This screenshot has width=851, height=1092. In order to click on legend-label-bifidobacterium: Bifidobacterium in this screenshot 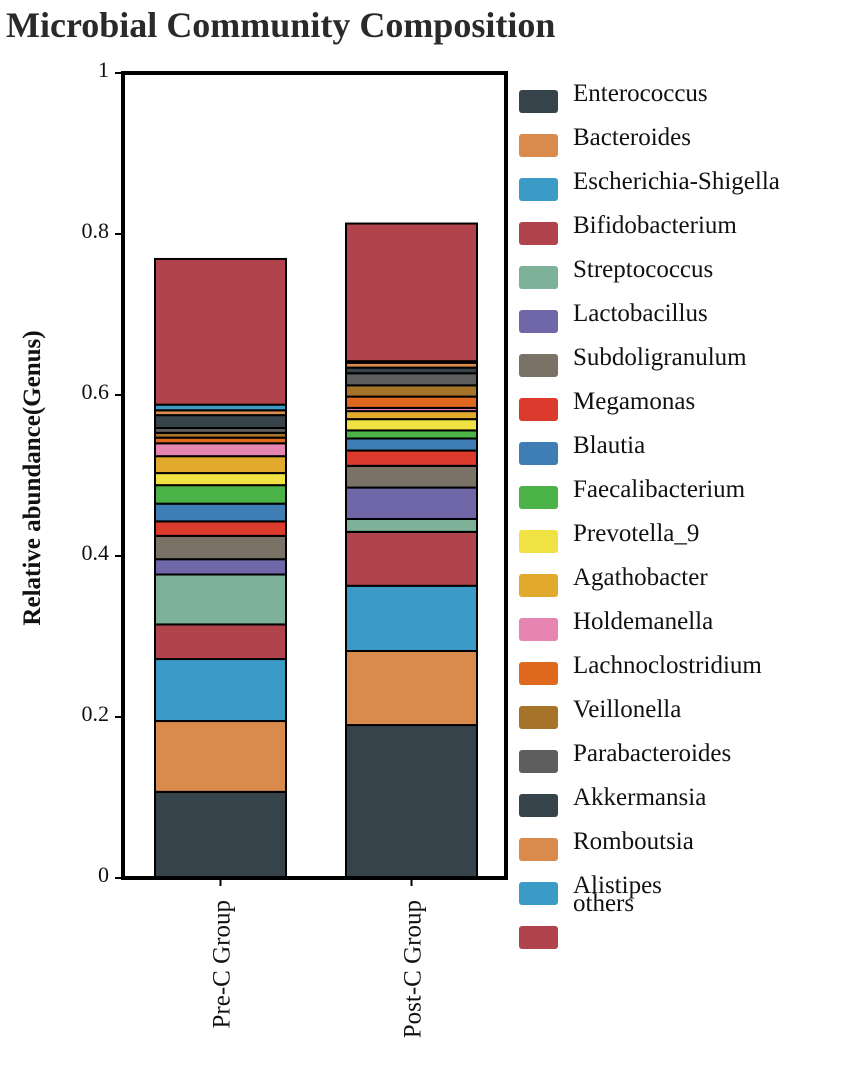, I will do `click(655, 225)`.